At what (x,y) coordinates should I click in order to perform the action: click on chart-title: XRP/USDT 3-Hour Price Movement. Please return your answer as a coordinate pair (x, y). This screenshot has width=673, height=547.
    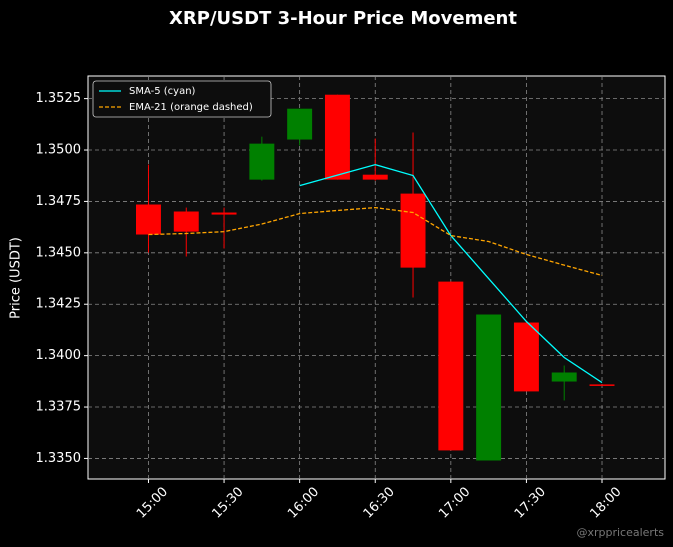
    Looking at the image, I should click on (343, 18).